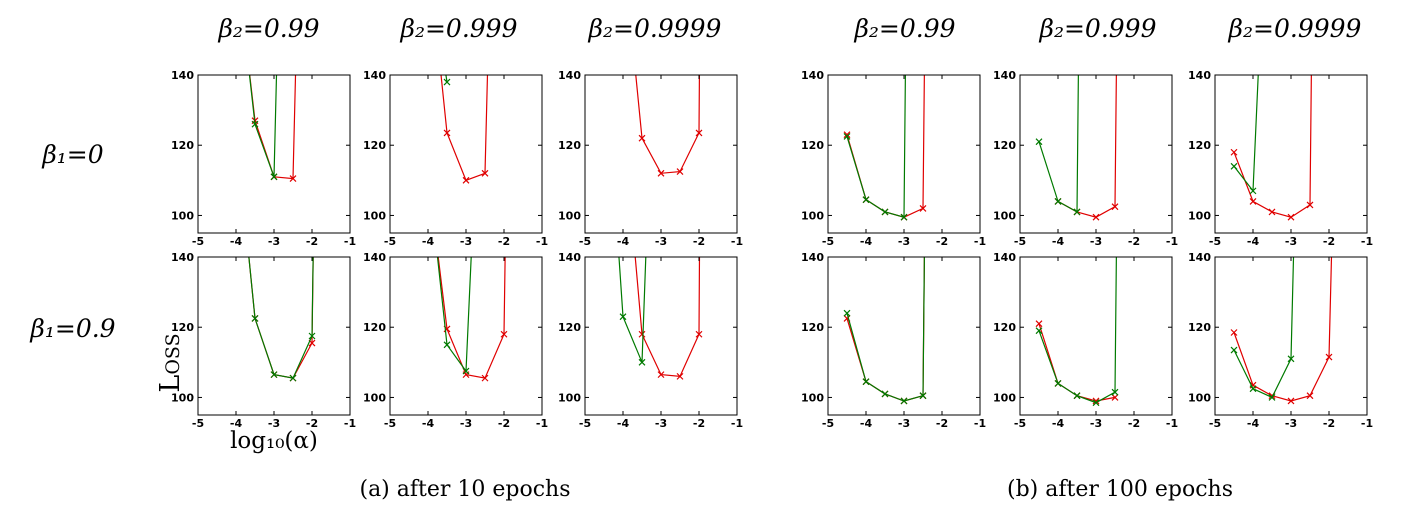 The width and height of the screenshot is (1413, 527). I want to click on column-title-b-0.999: β₂=0.999, so click(1098, 28).